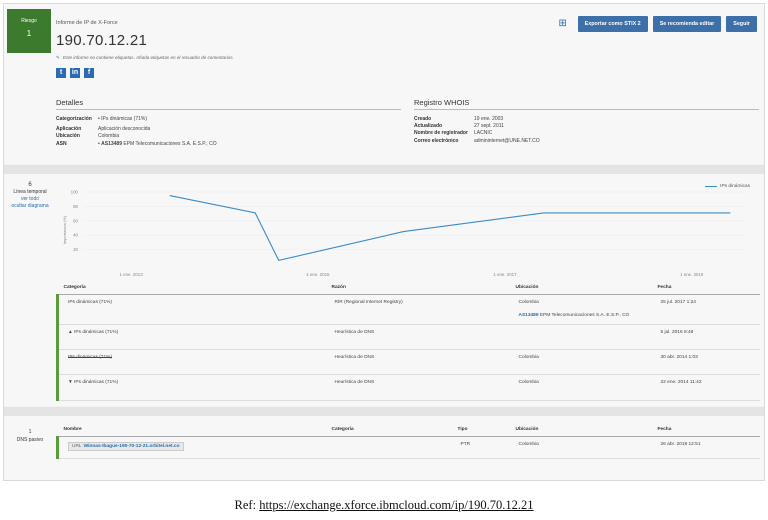  I want to click on row-asn-link: AS13489, so click(528, 315).